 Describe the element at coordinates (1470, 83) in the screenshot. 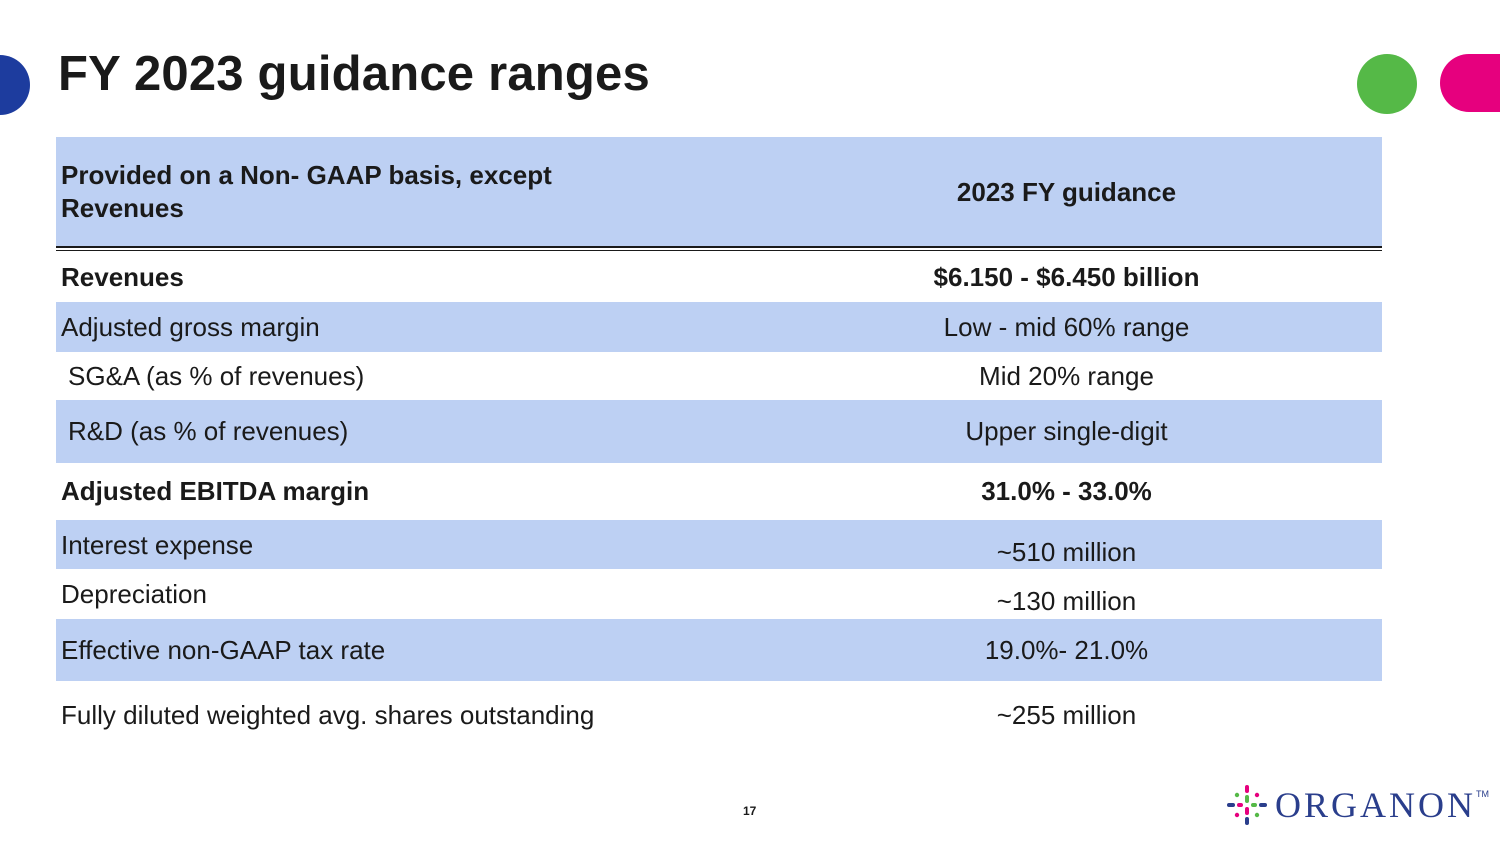

I see `pink-decorative-pill` at that location.